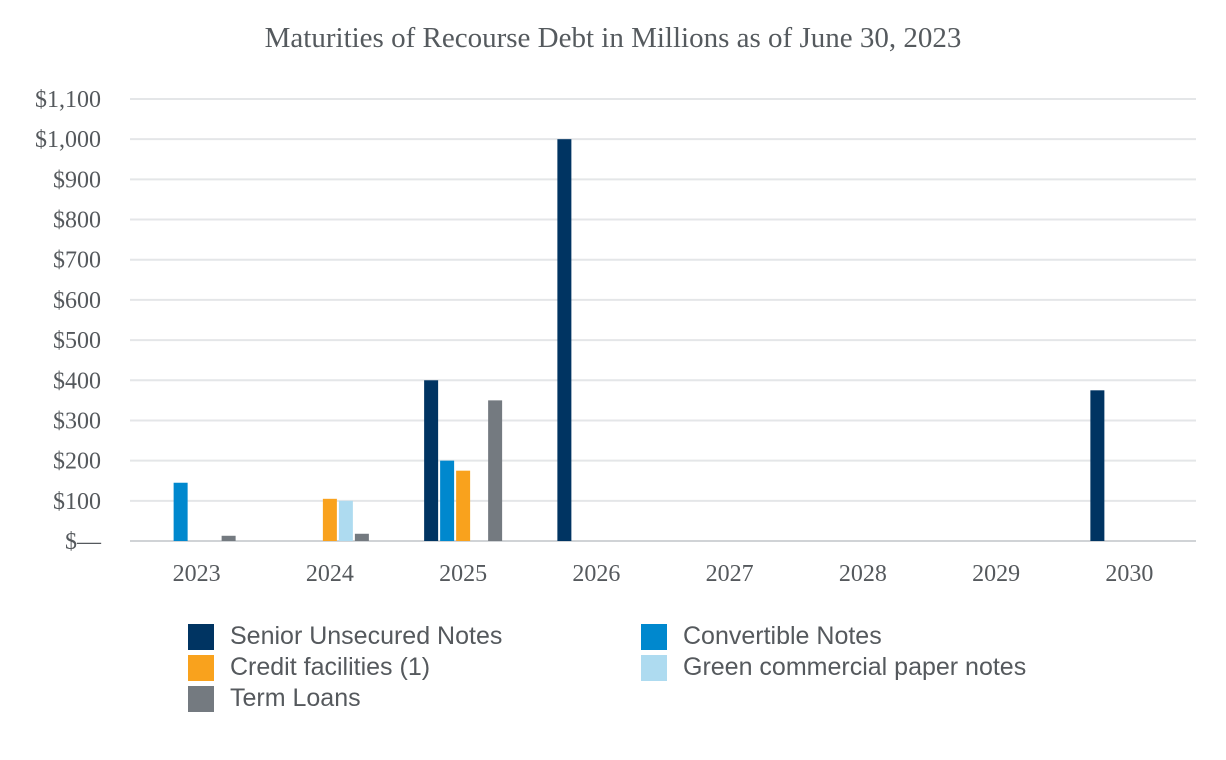  What do you see at coordinates (77, 381) in the screenshot?
I see `y-tick-label: $400` at bounding box center [77, 381].